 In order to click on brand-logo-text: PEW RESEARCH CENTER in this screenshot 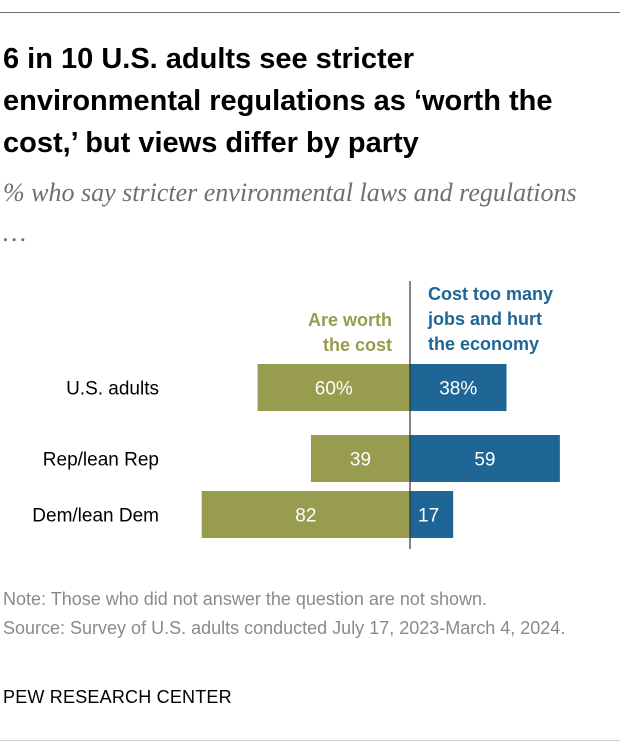, I will do `click(117, 697)`.